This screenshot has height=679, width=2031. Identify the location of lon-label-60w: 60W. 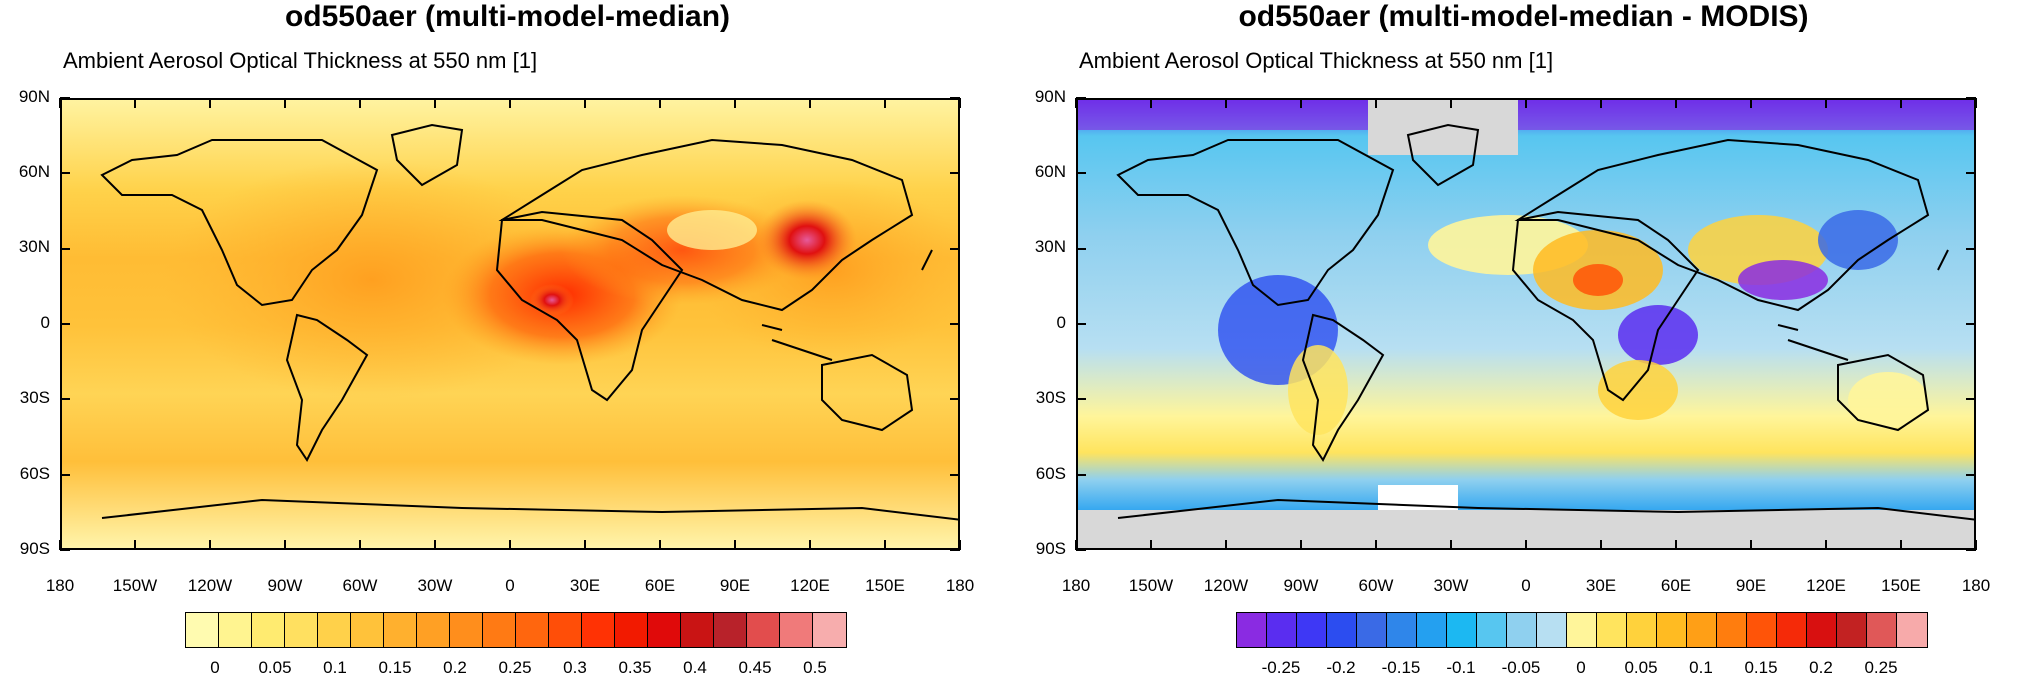
(1376, 585).